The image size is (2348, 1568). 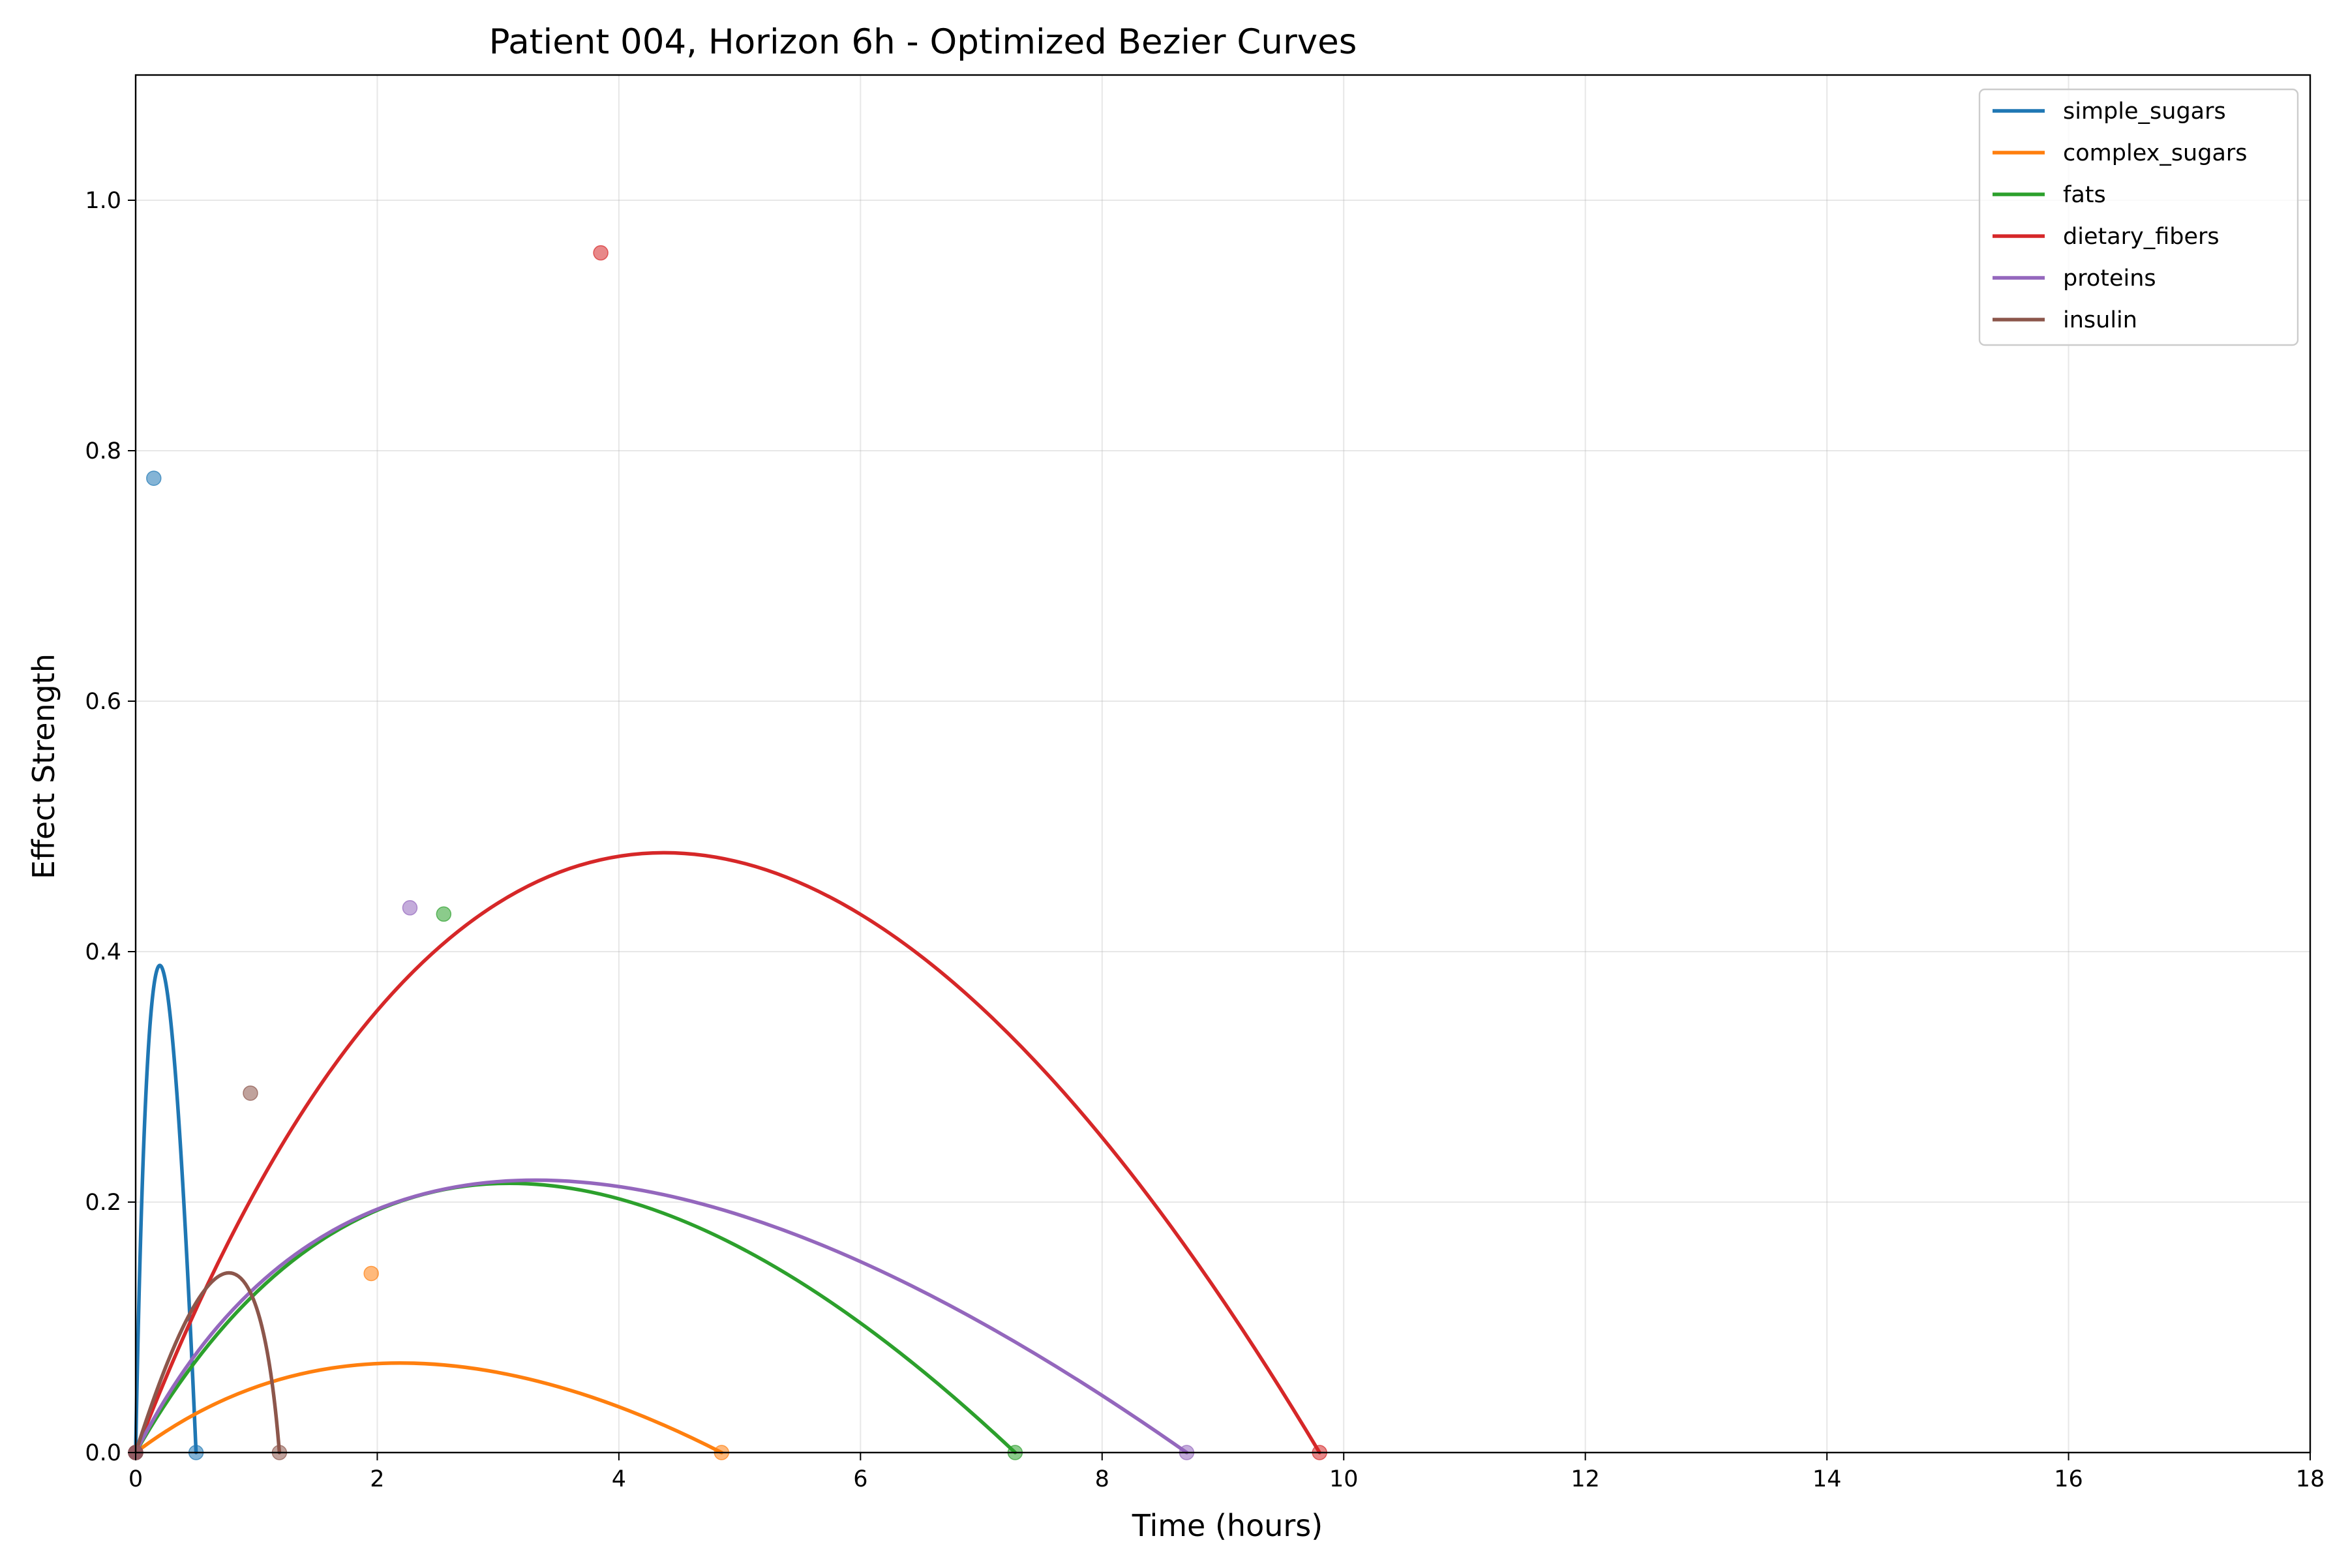 I want to click on x-tick-label: 4, so click(x=619, y=1479).